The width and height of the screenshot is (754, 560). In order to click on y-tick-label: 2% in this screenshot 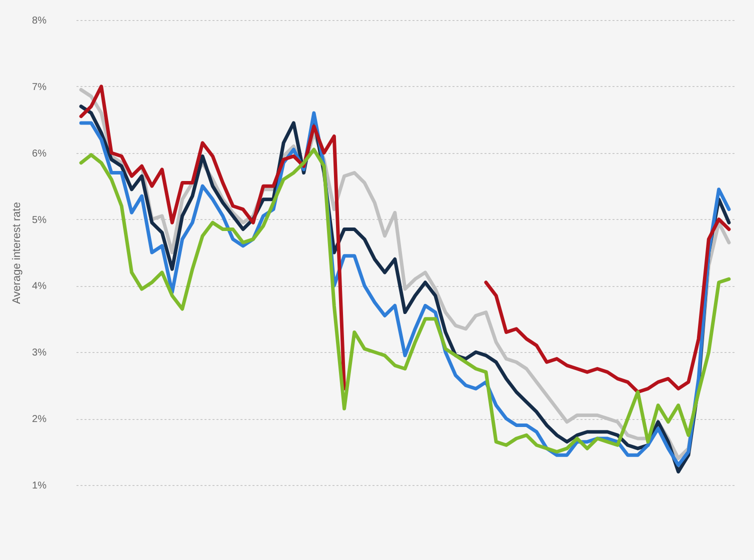, I will do `click(39, 420)`.